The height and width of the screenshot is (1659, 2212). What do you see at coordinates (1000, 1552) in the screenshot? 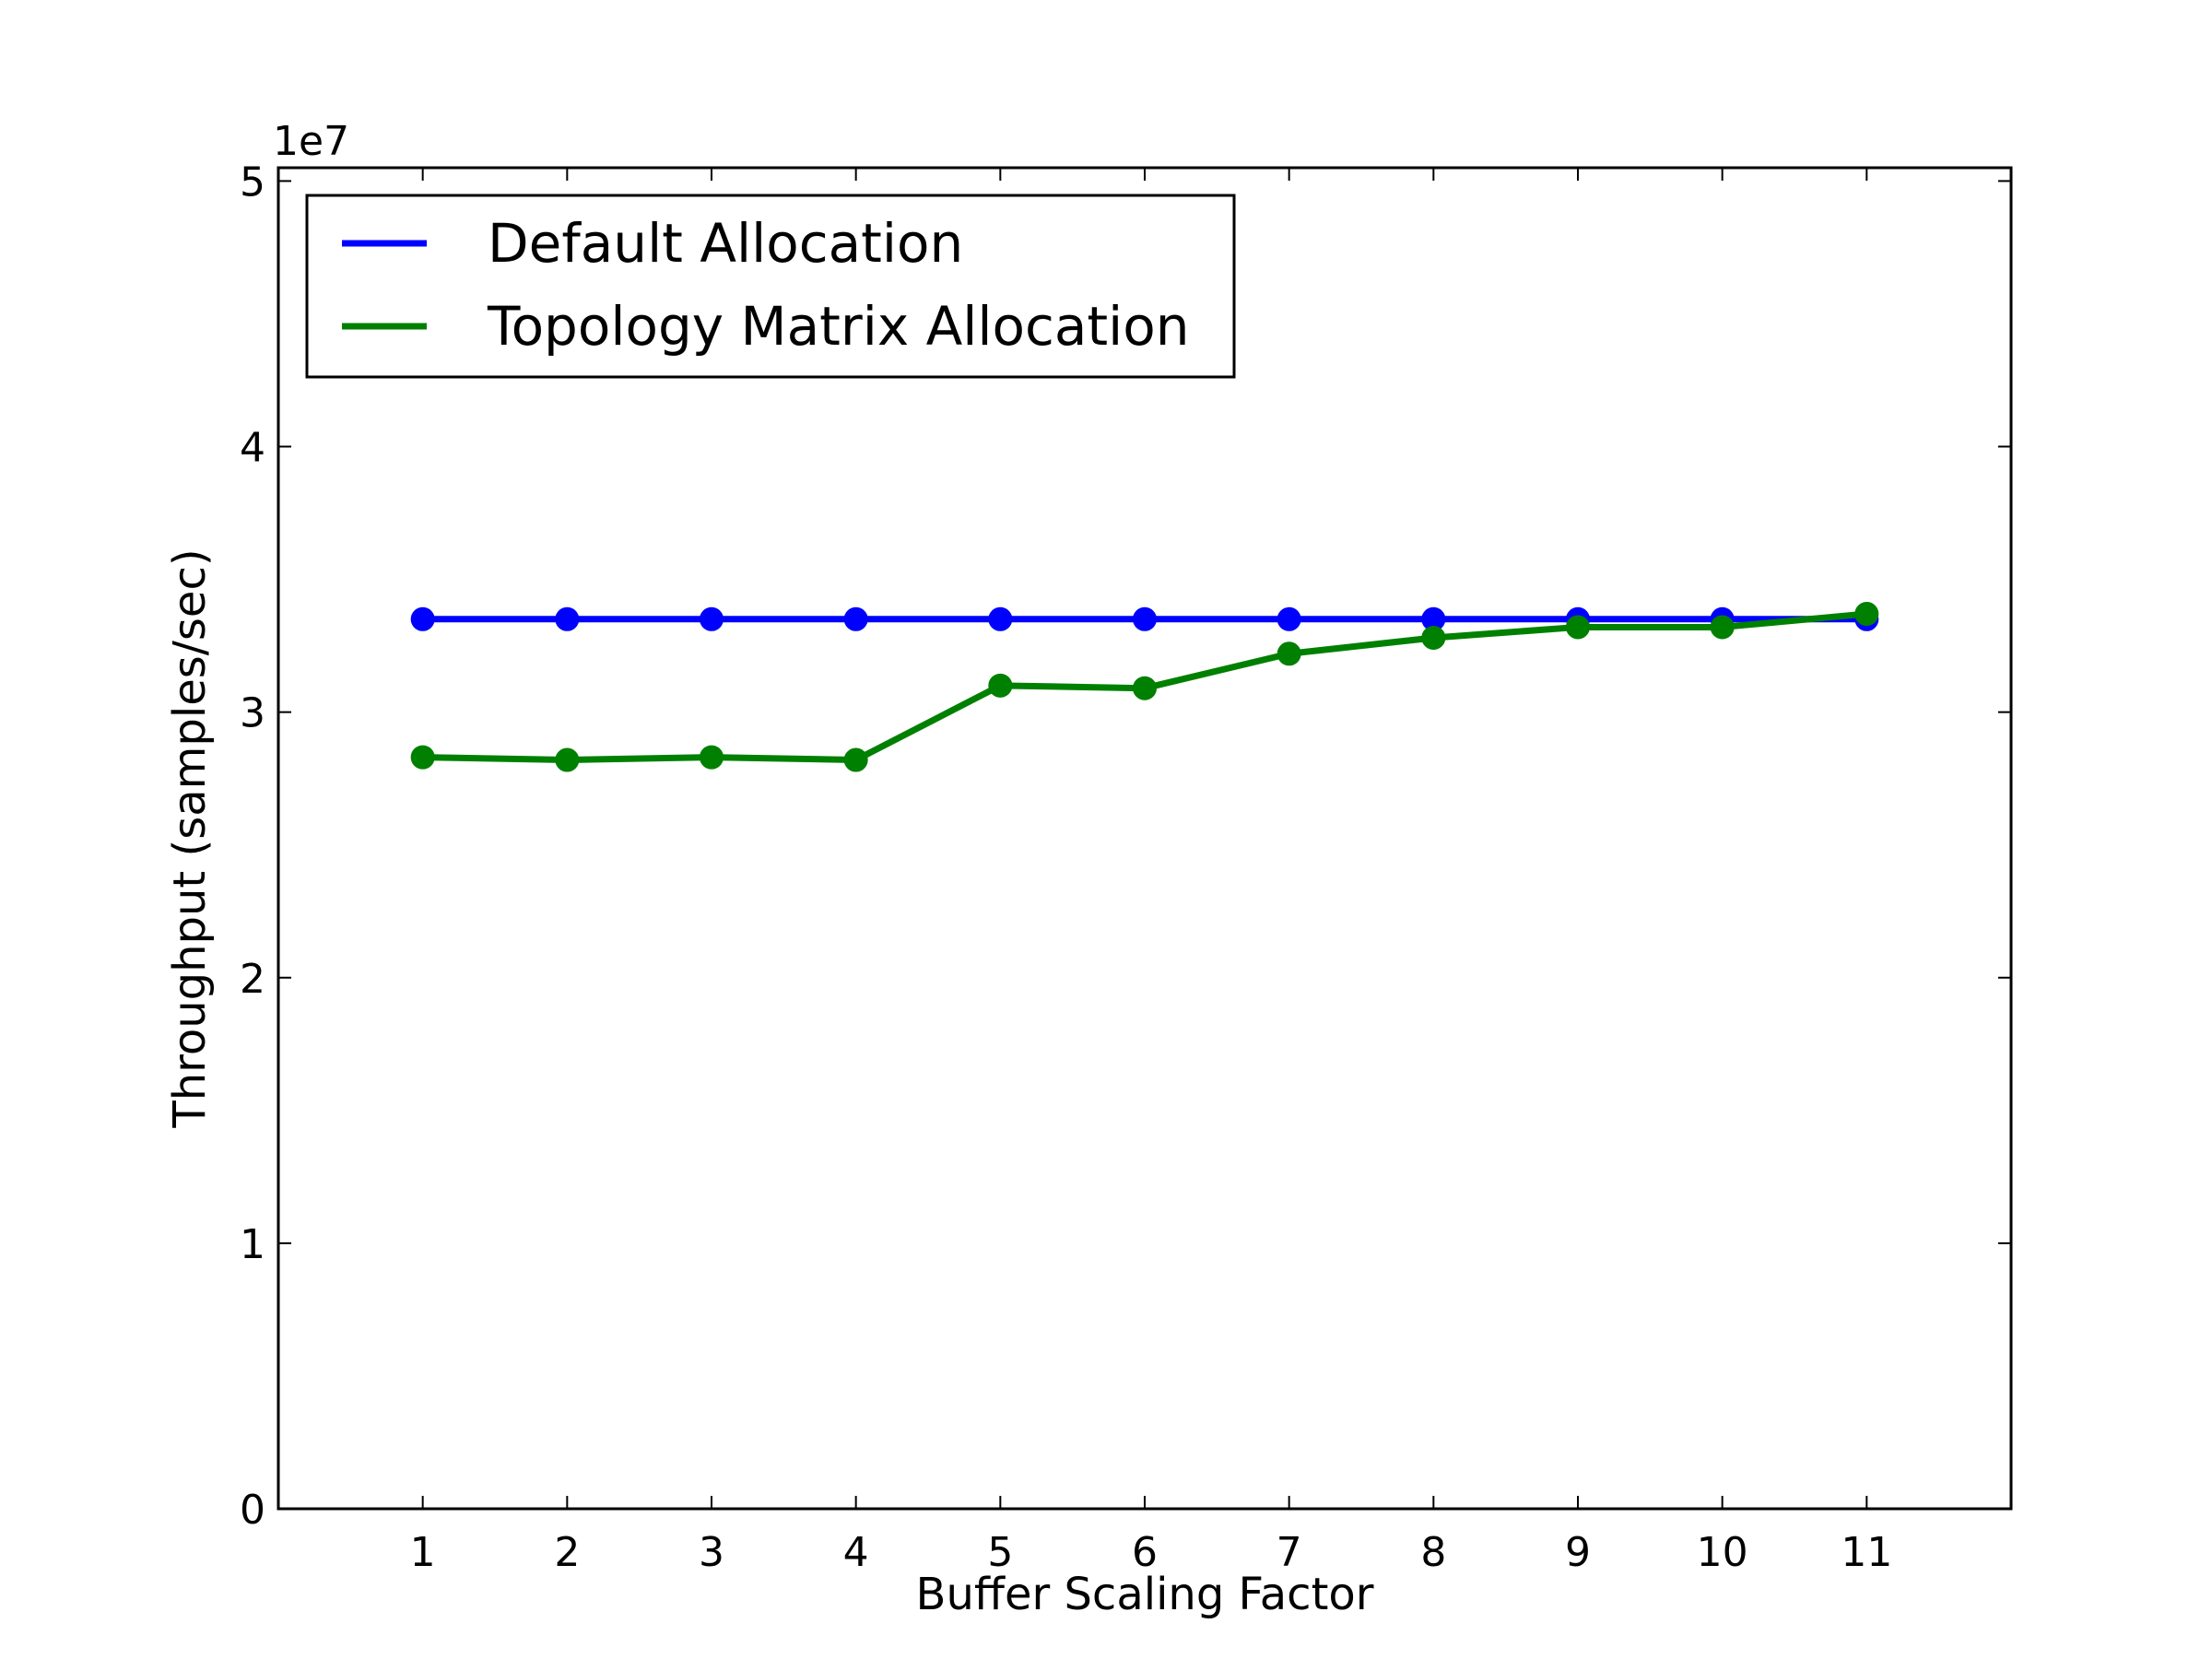
I see `x-tick-label: 5` at bounding box center [1000, 1552].